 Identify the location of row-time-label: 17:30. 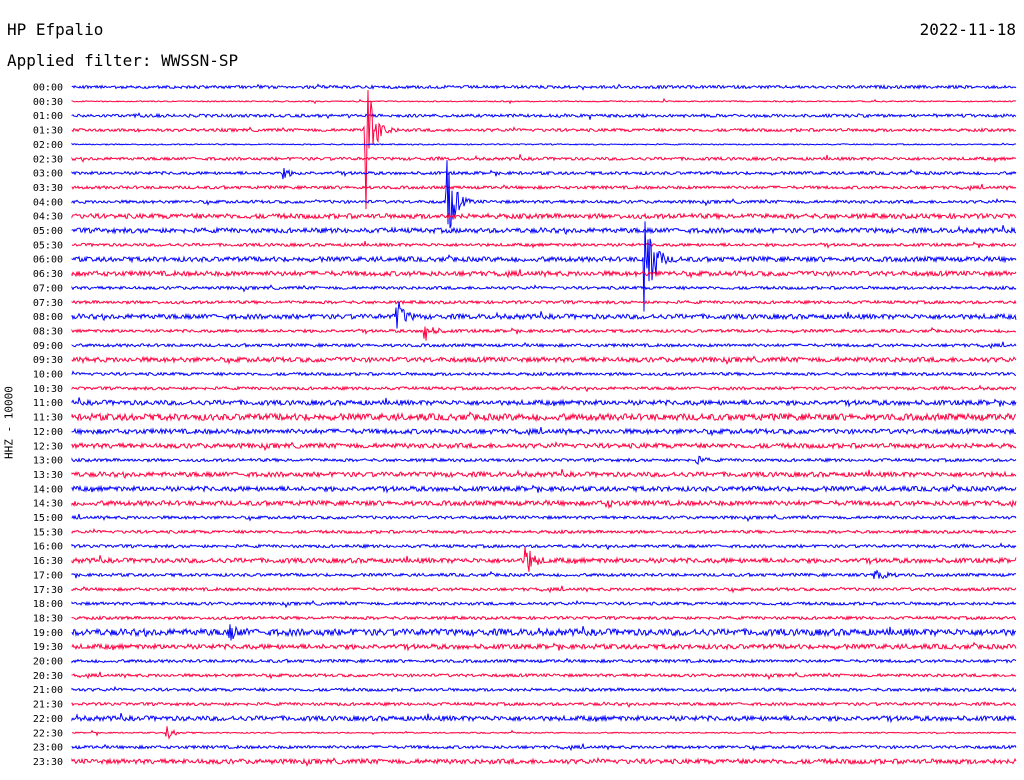
(48, 590).